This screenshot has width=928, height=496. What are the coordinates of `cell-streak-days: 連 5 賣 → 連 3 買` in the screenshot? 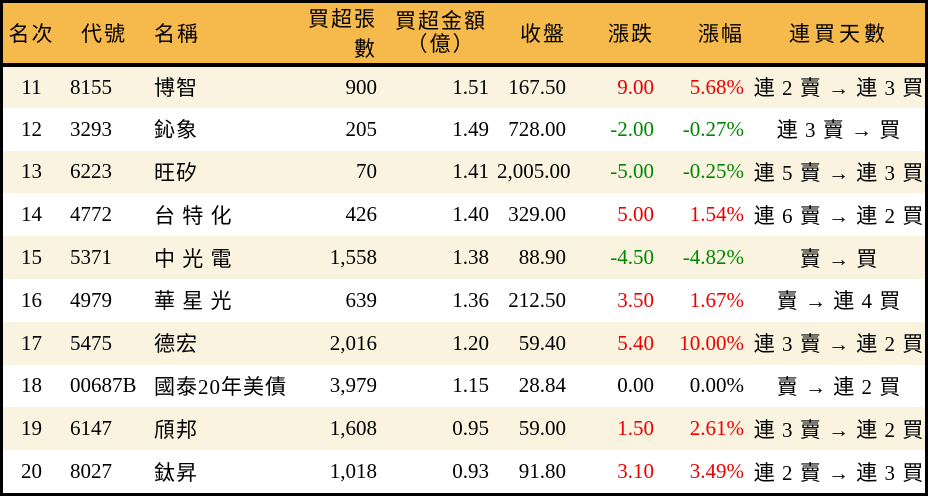 It's located at (839, 172).